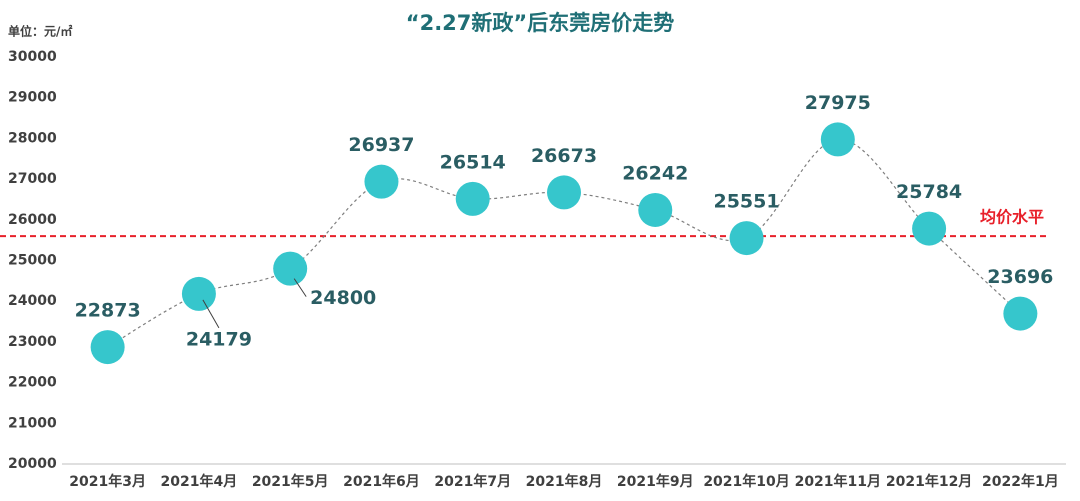 The image size is (1080, 501). Describe the element at coordinates (746, 481) in the screenshot. I see `x-tick-label: 2021年10月` at that location.